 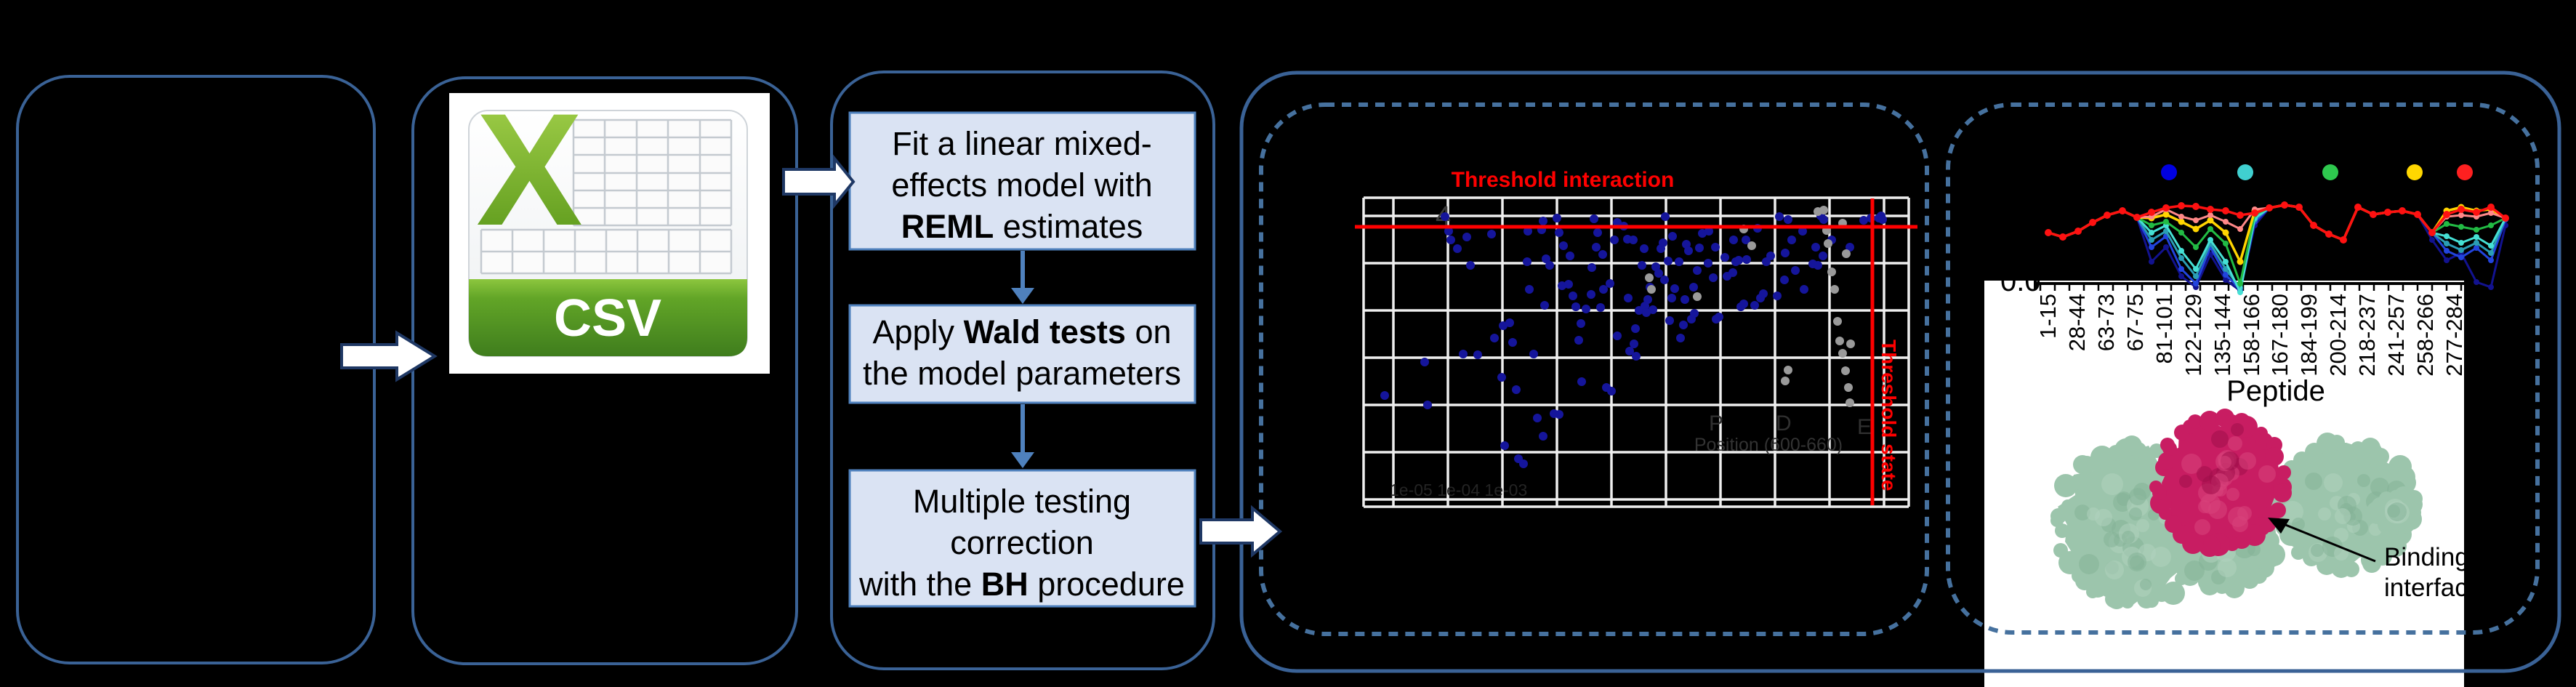 What do you see at coordinates (1022, 501) in the screenshot?
I see `svg-text: Multiple testing` at bounding box center [1022, 501].